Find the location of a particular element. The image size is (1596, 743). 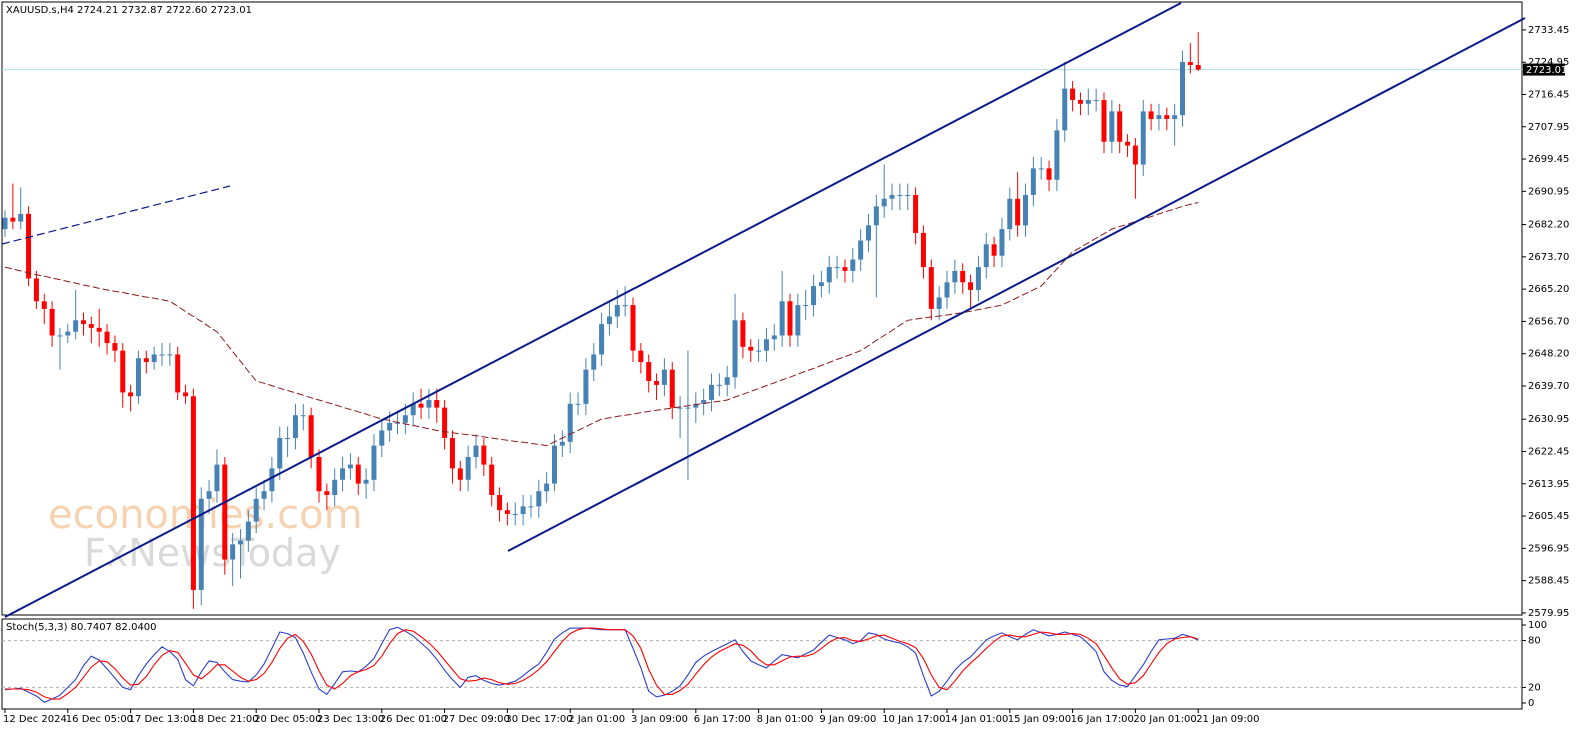

x-tick-label: 16 Jan 17:00 is located at coordinates (1102, 719).